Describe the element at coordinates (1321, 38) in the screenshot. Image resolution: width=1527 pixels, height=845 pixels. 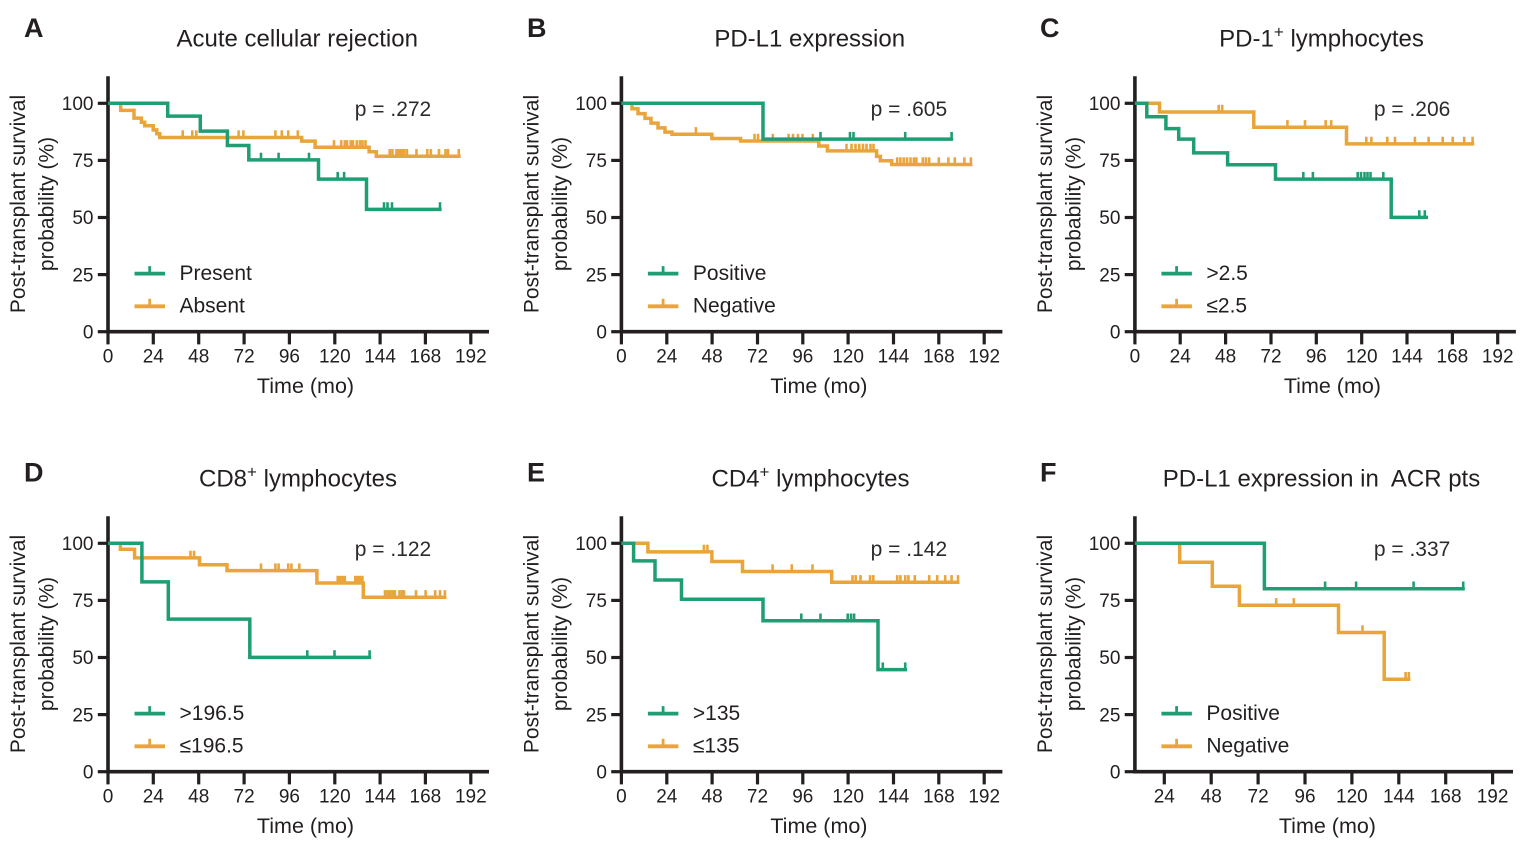
I see `svg-text: PD-1+​ lymphocytes` at that location.